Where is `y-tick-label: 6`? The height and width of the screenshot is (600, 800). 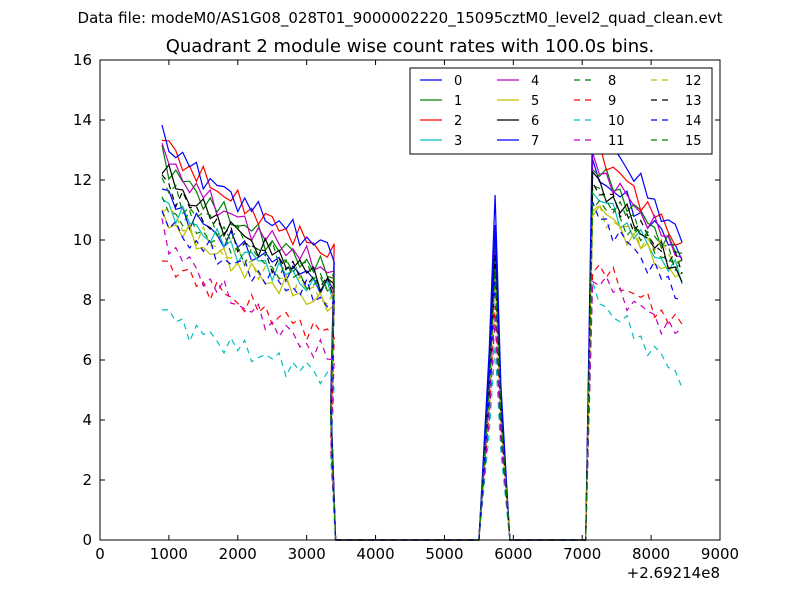
y-tick-label: 6 is located at coordinates (87, 360).